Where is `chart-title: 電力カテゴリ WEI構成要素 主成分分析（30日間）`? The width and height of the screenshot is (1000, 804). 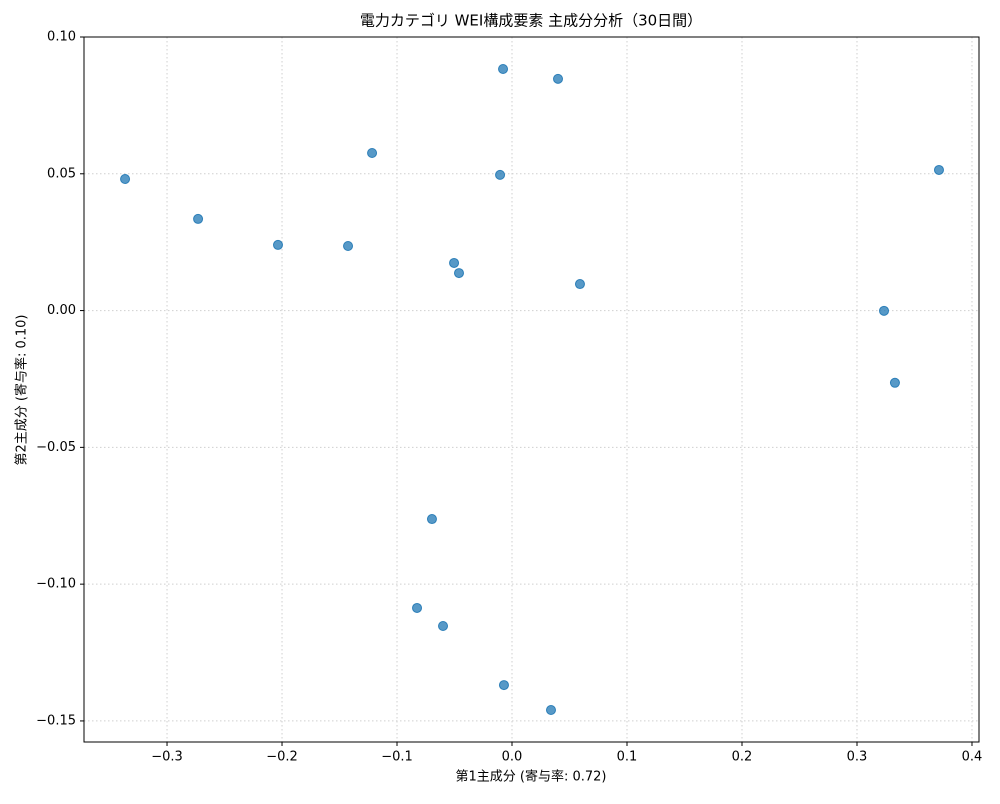
chart-title: 電力カテゴリ WEI構成要素 主成分分析（30日間） is located at coordinates (531, 21).